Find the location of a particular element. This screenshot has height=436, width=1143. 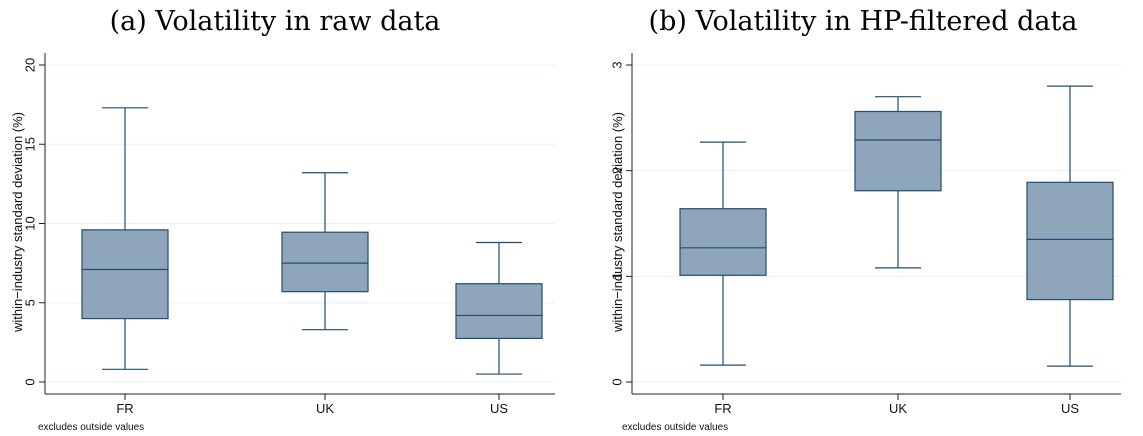

y-tick-label: 3 is located at coordinates (616, 64).